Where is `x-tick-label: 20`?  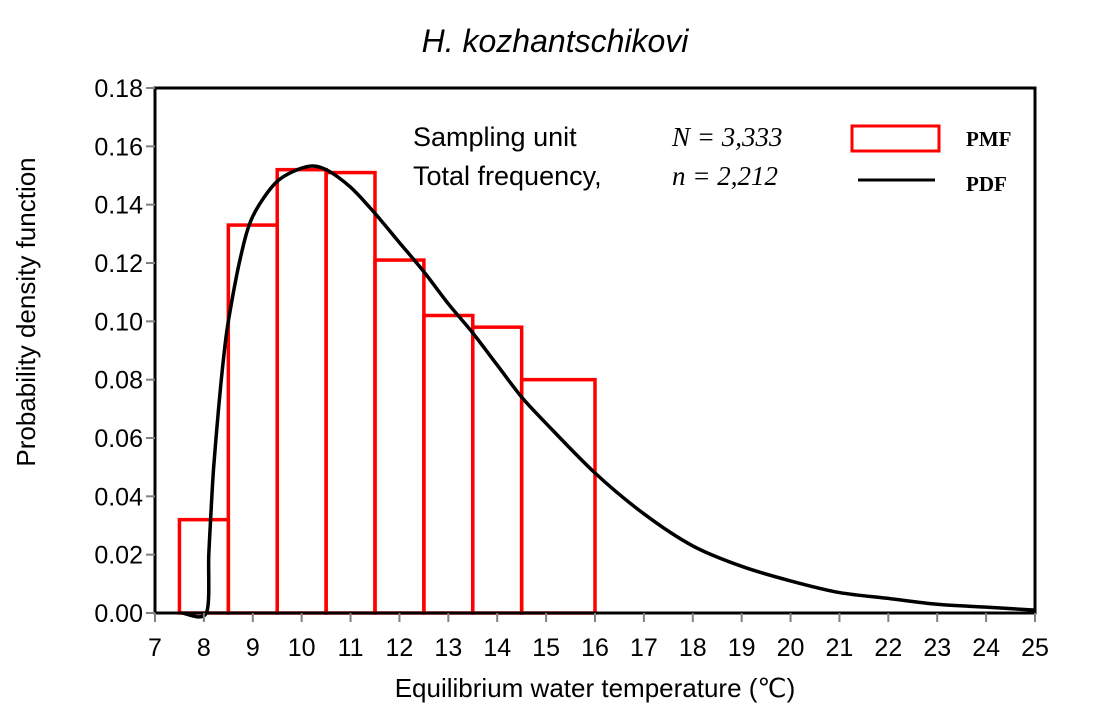 x-tick-label: 20 is located at coordinates (791, 648).